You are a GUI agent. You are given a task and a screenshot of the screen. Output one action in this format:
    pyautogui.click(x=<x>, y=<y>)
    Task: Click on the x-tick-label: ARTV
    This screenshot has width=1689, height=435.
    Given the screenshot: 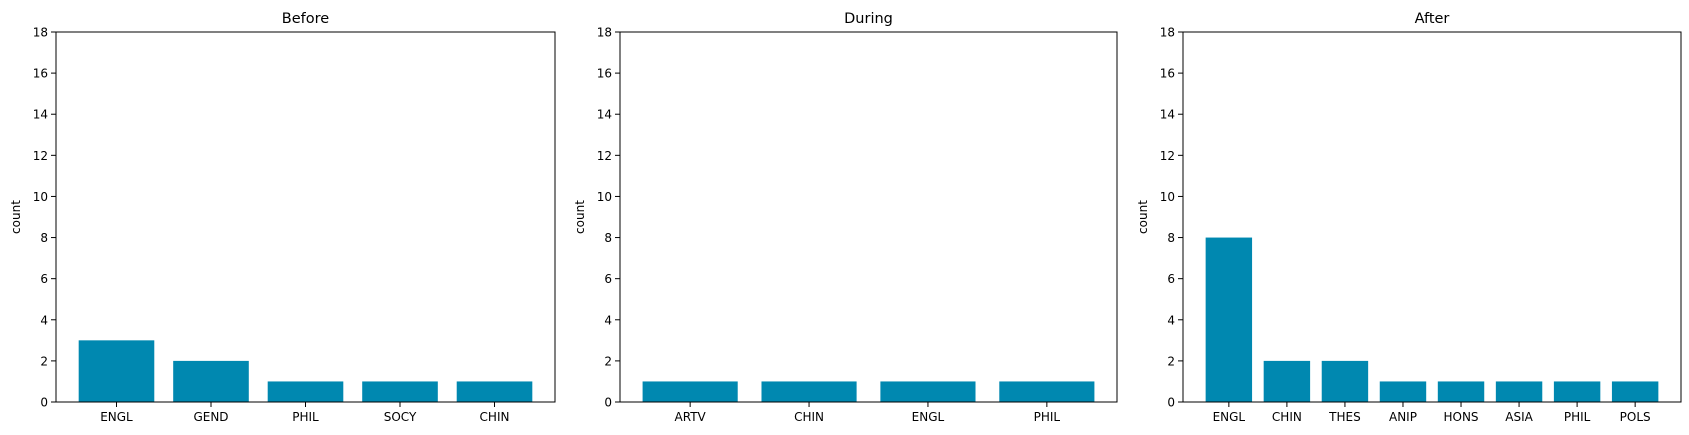 What is the action you would take?
    pyautogui.click(x=691, y=417)
    